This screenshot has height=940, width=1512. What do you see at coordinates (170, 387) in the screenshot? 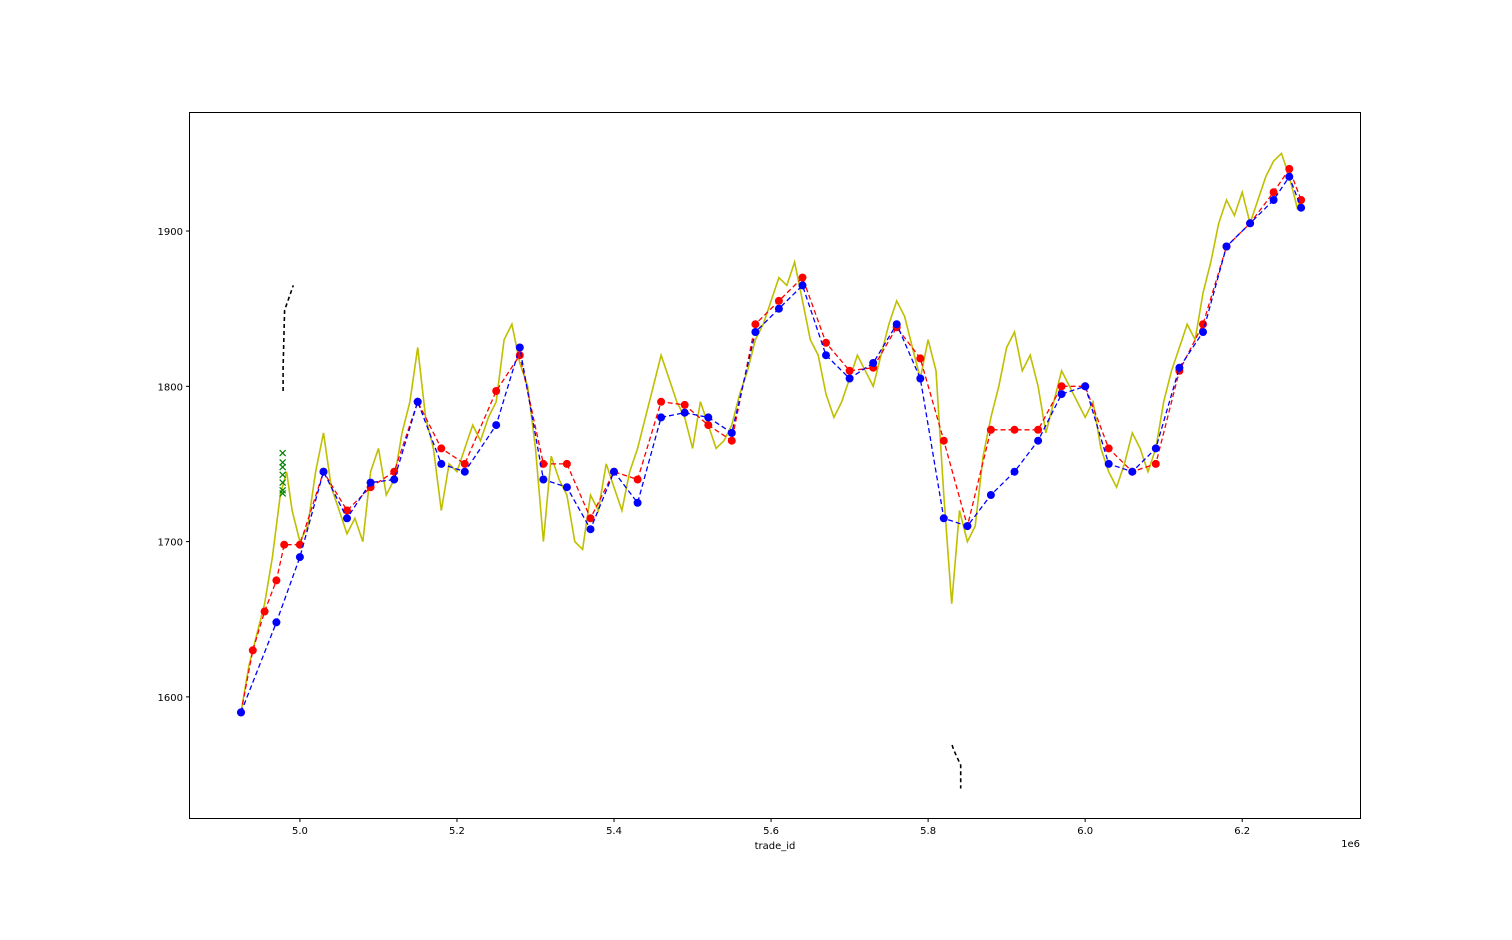
I see `y-tick-label: 1800` at bounding box center [170, 387].